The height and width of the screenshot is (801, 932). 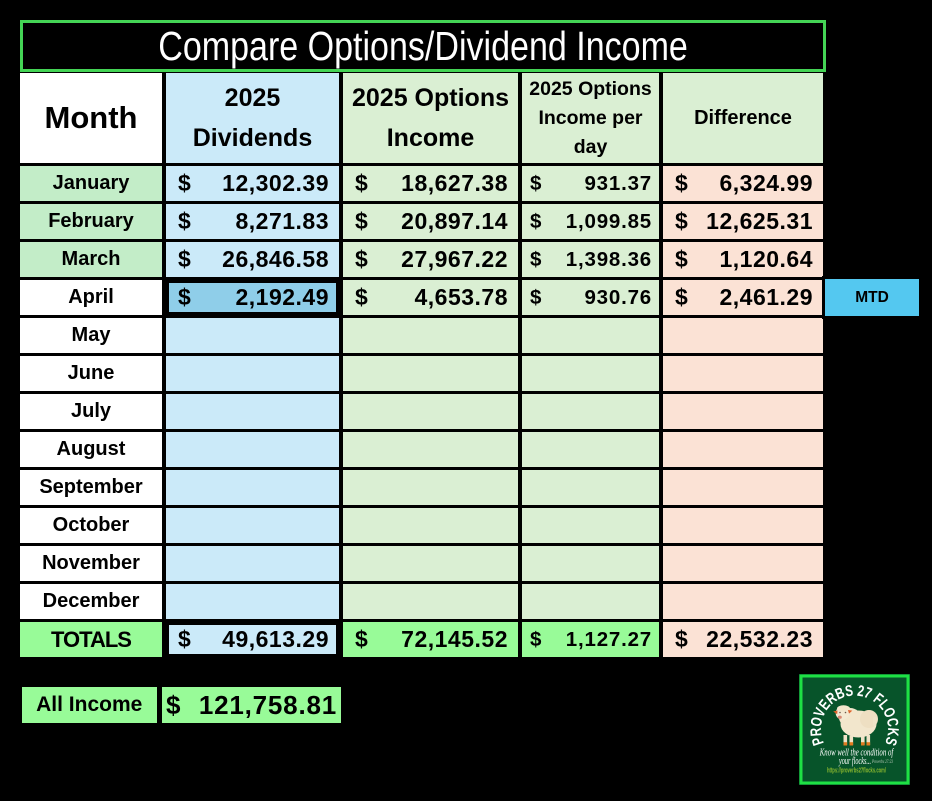 I want to click on svg-text: Proverbs 27:23, so click(x=882, y=762).